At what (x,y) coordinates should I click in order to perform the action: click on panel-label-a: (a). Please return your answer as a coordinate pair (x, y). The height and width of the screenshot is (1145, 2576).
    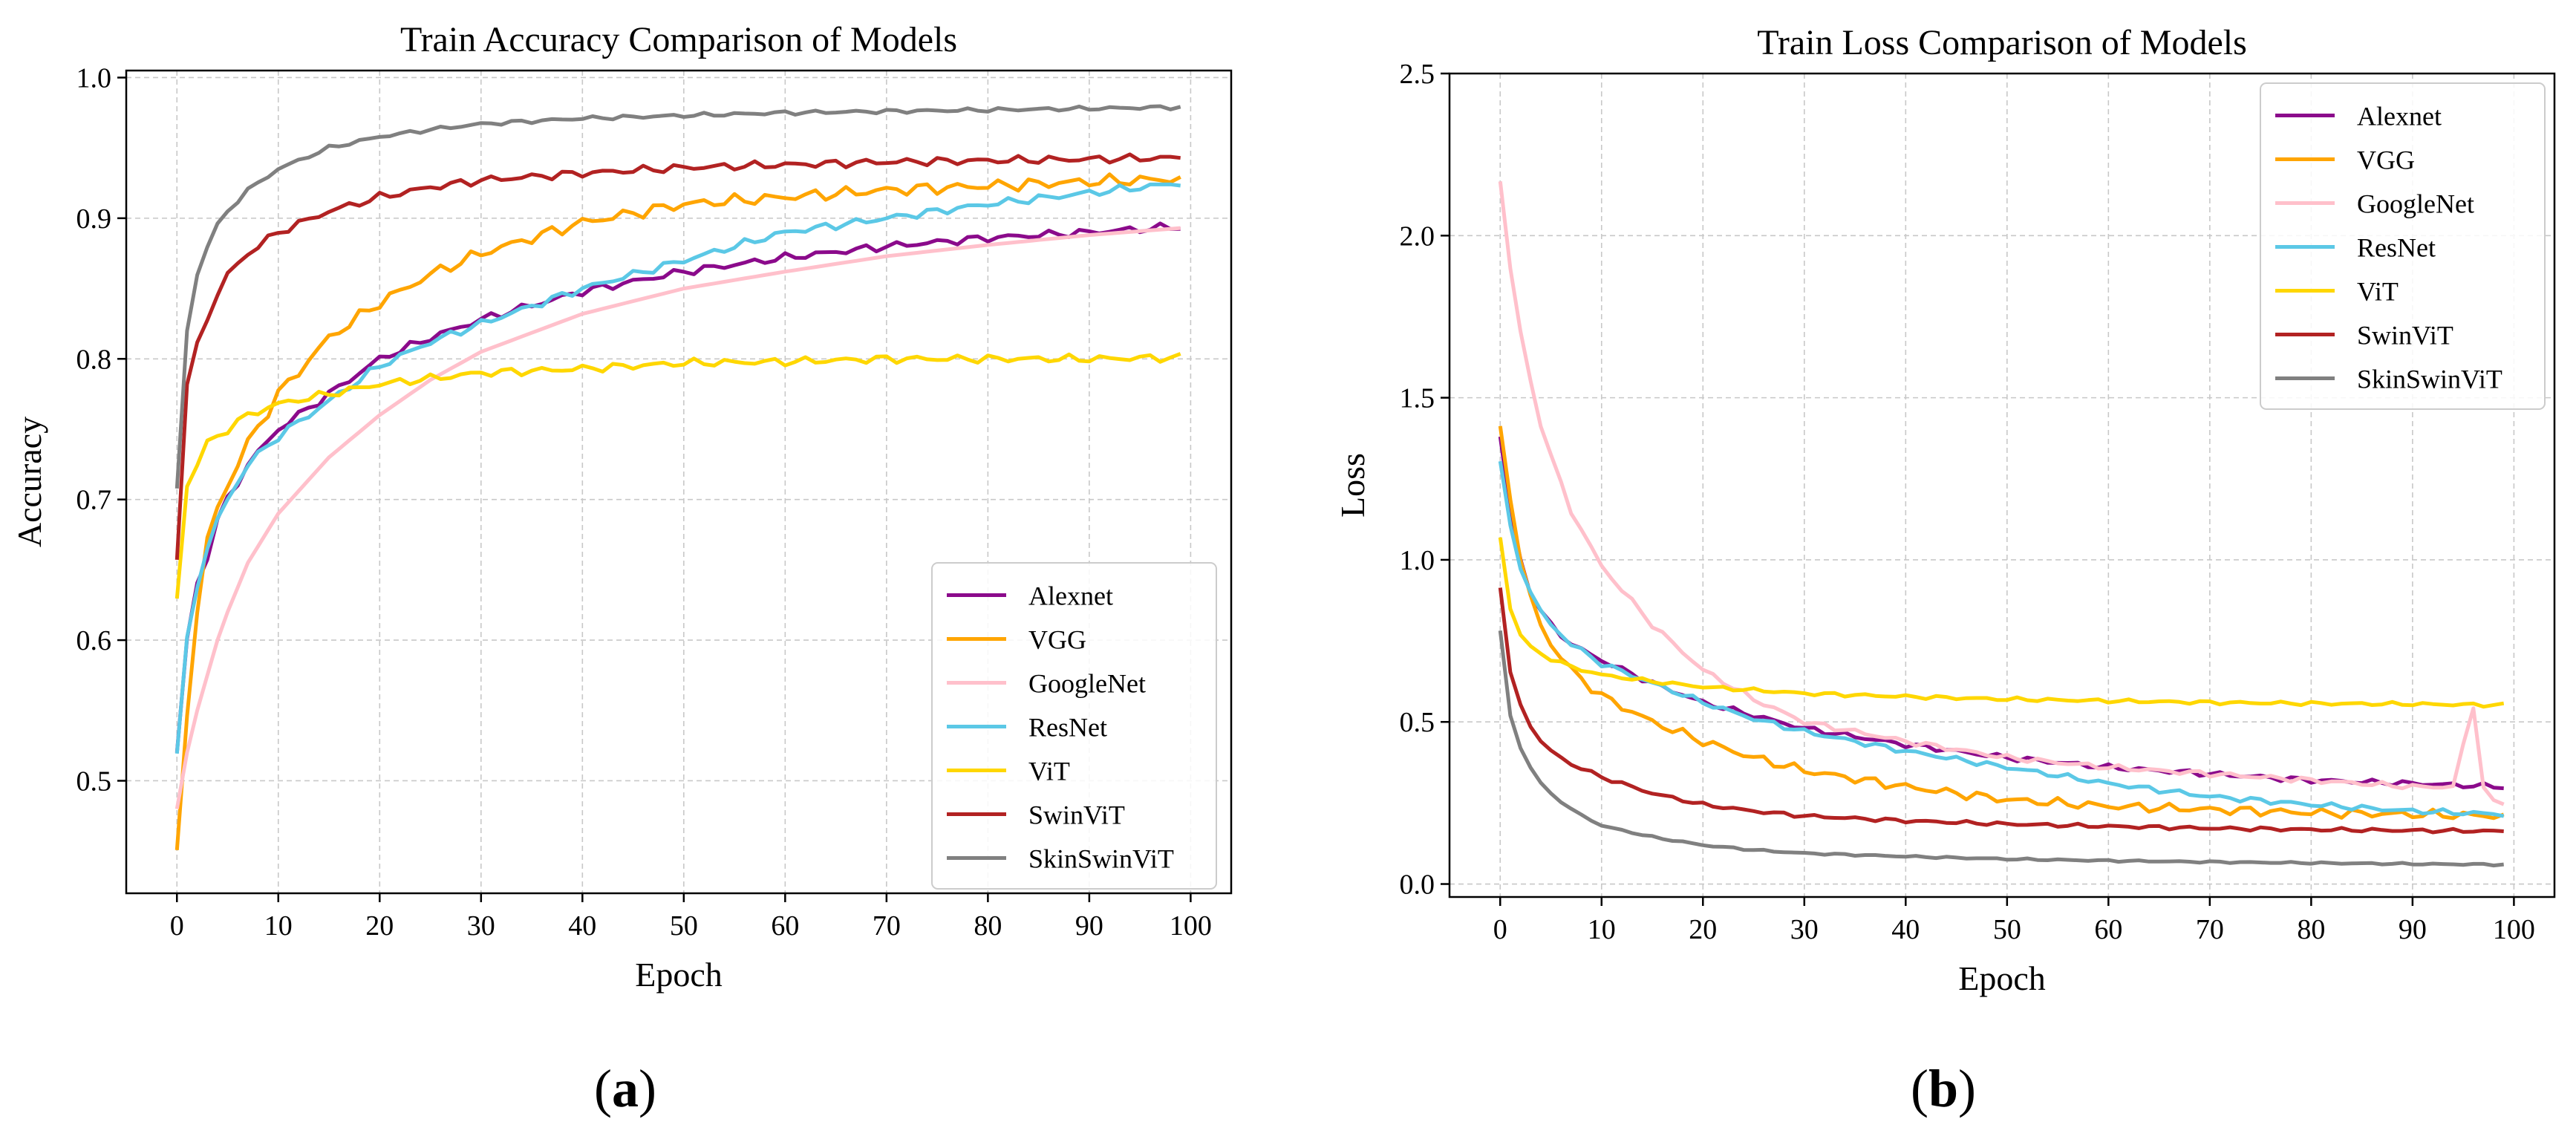
    Looking at the image, I should click on (625, 1088).